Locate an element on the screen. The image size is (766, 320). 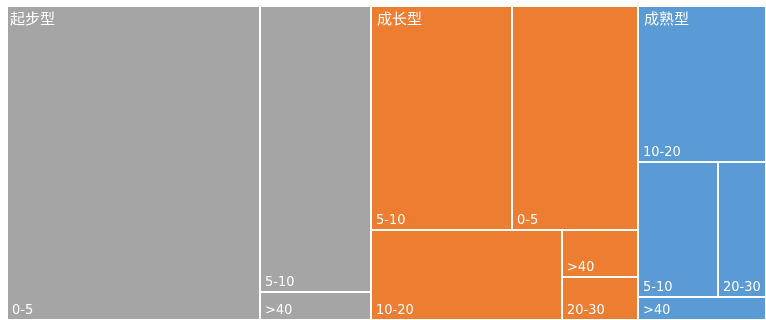
group-label: 成熟型 is located at coordinates (667, 19).